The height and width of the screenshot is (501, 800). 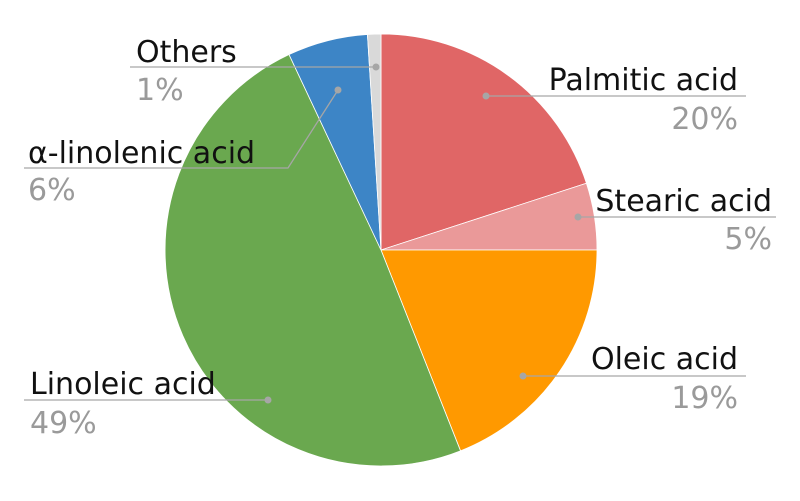 I want to click on slice-name: Linoleic acid, so click(x=123, y=384).